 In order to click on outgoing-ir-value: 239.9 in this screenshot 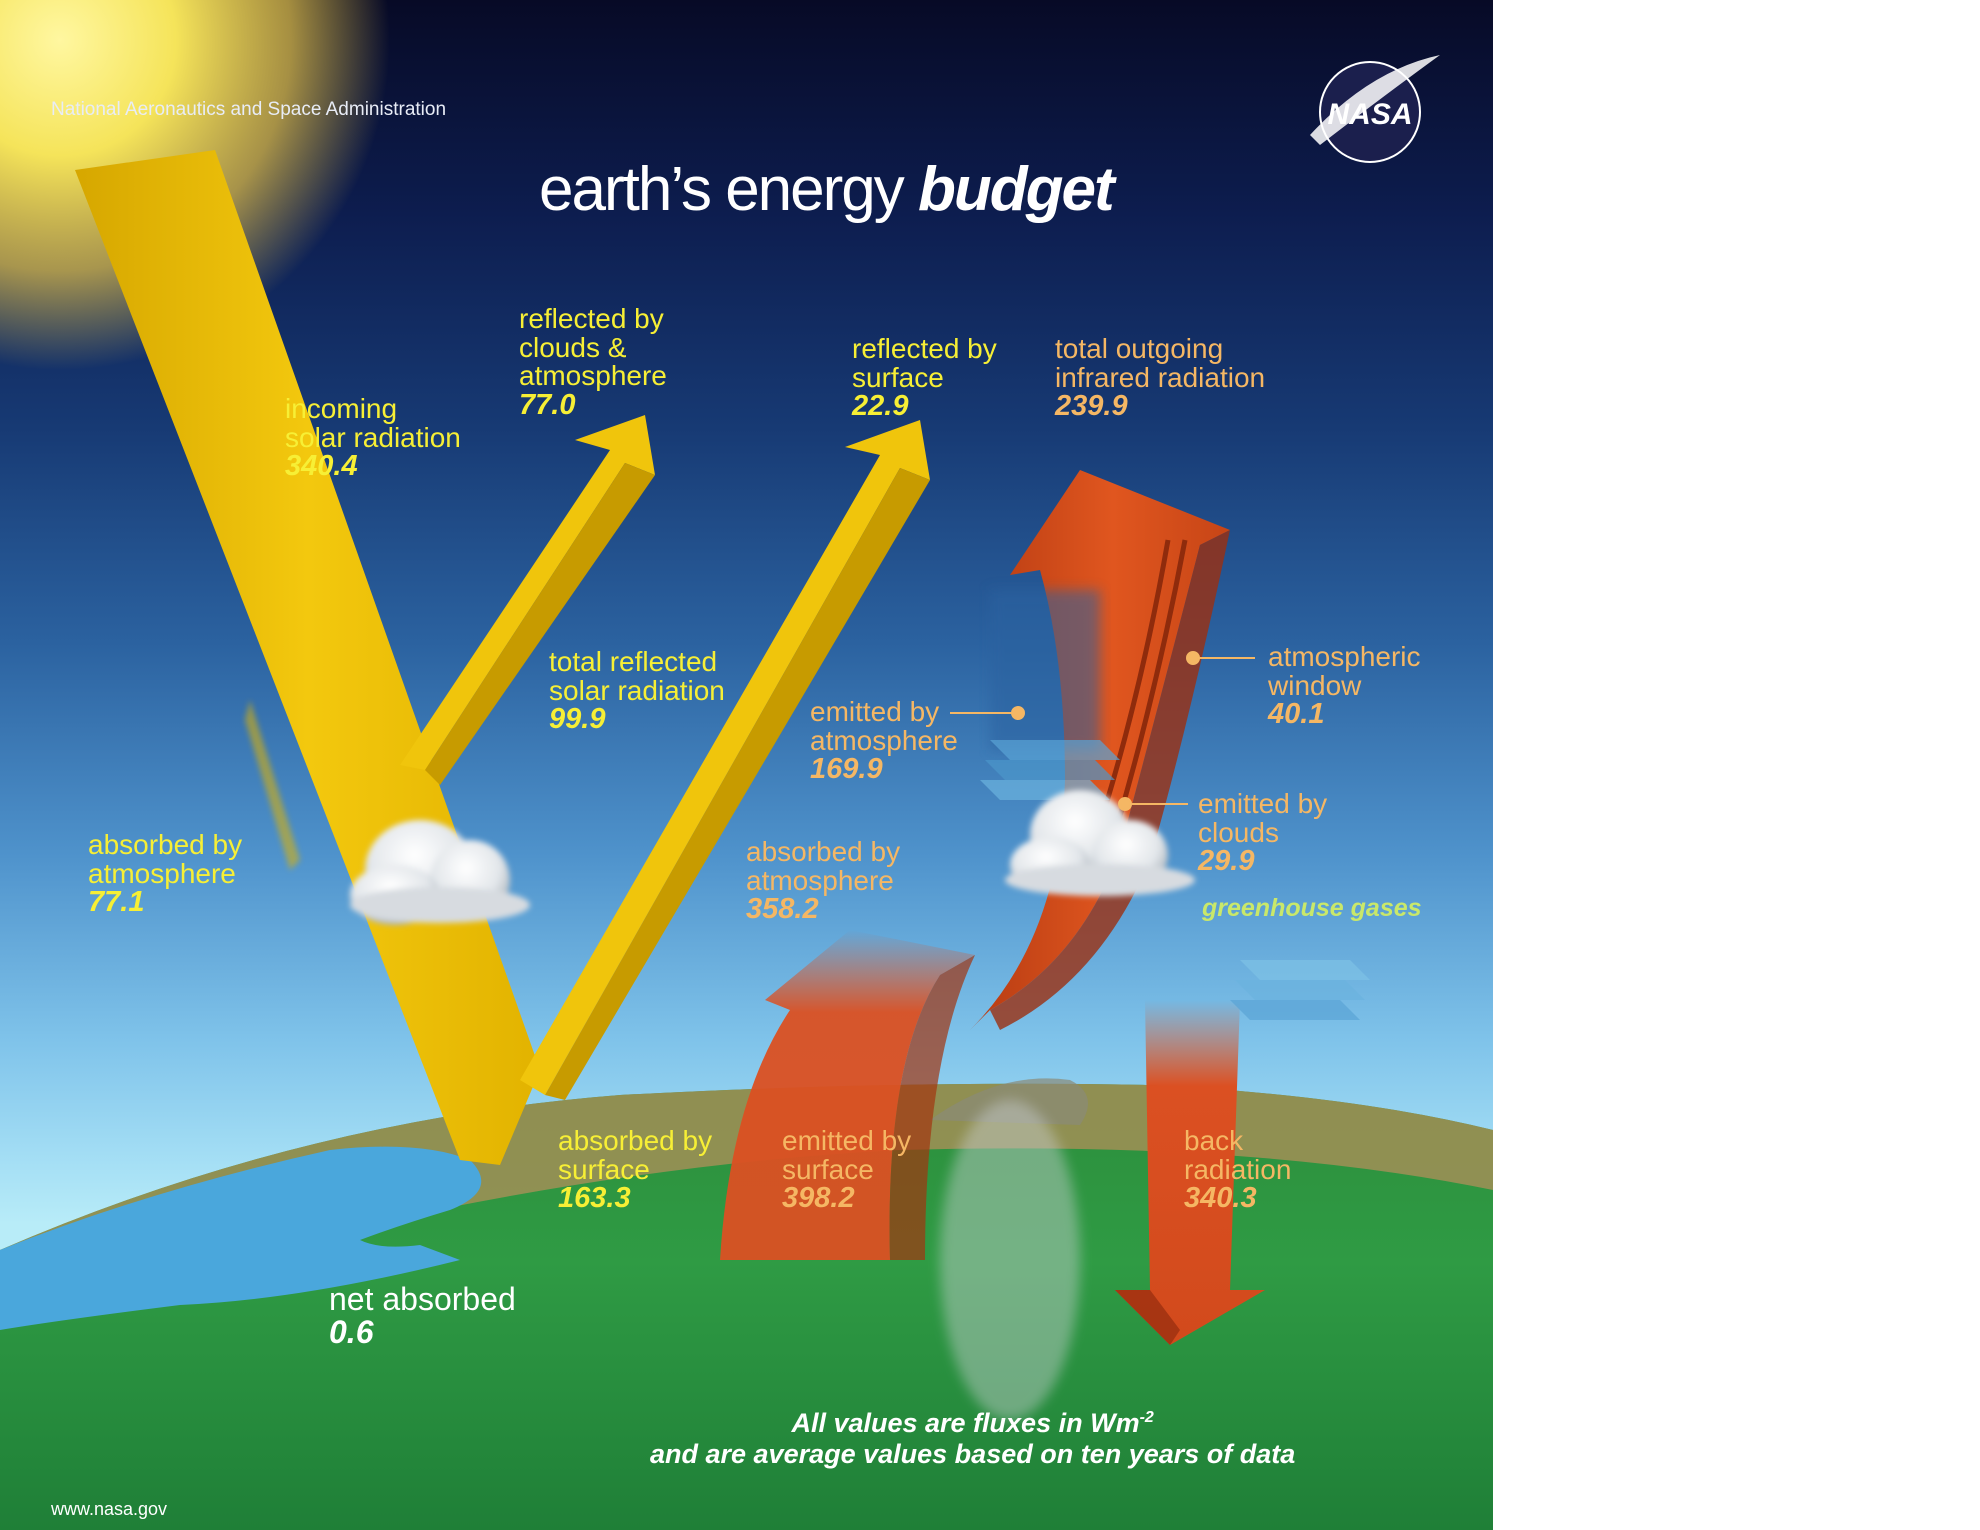, I will do `click(1091, 406)`.